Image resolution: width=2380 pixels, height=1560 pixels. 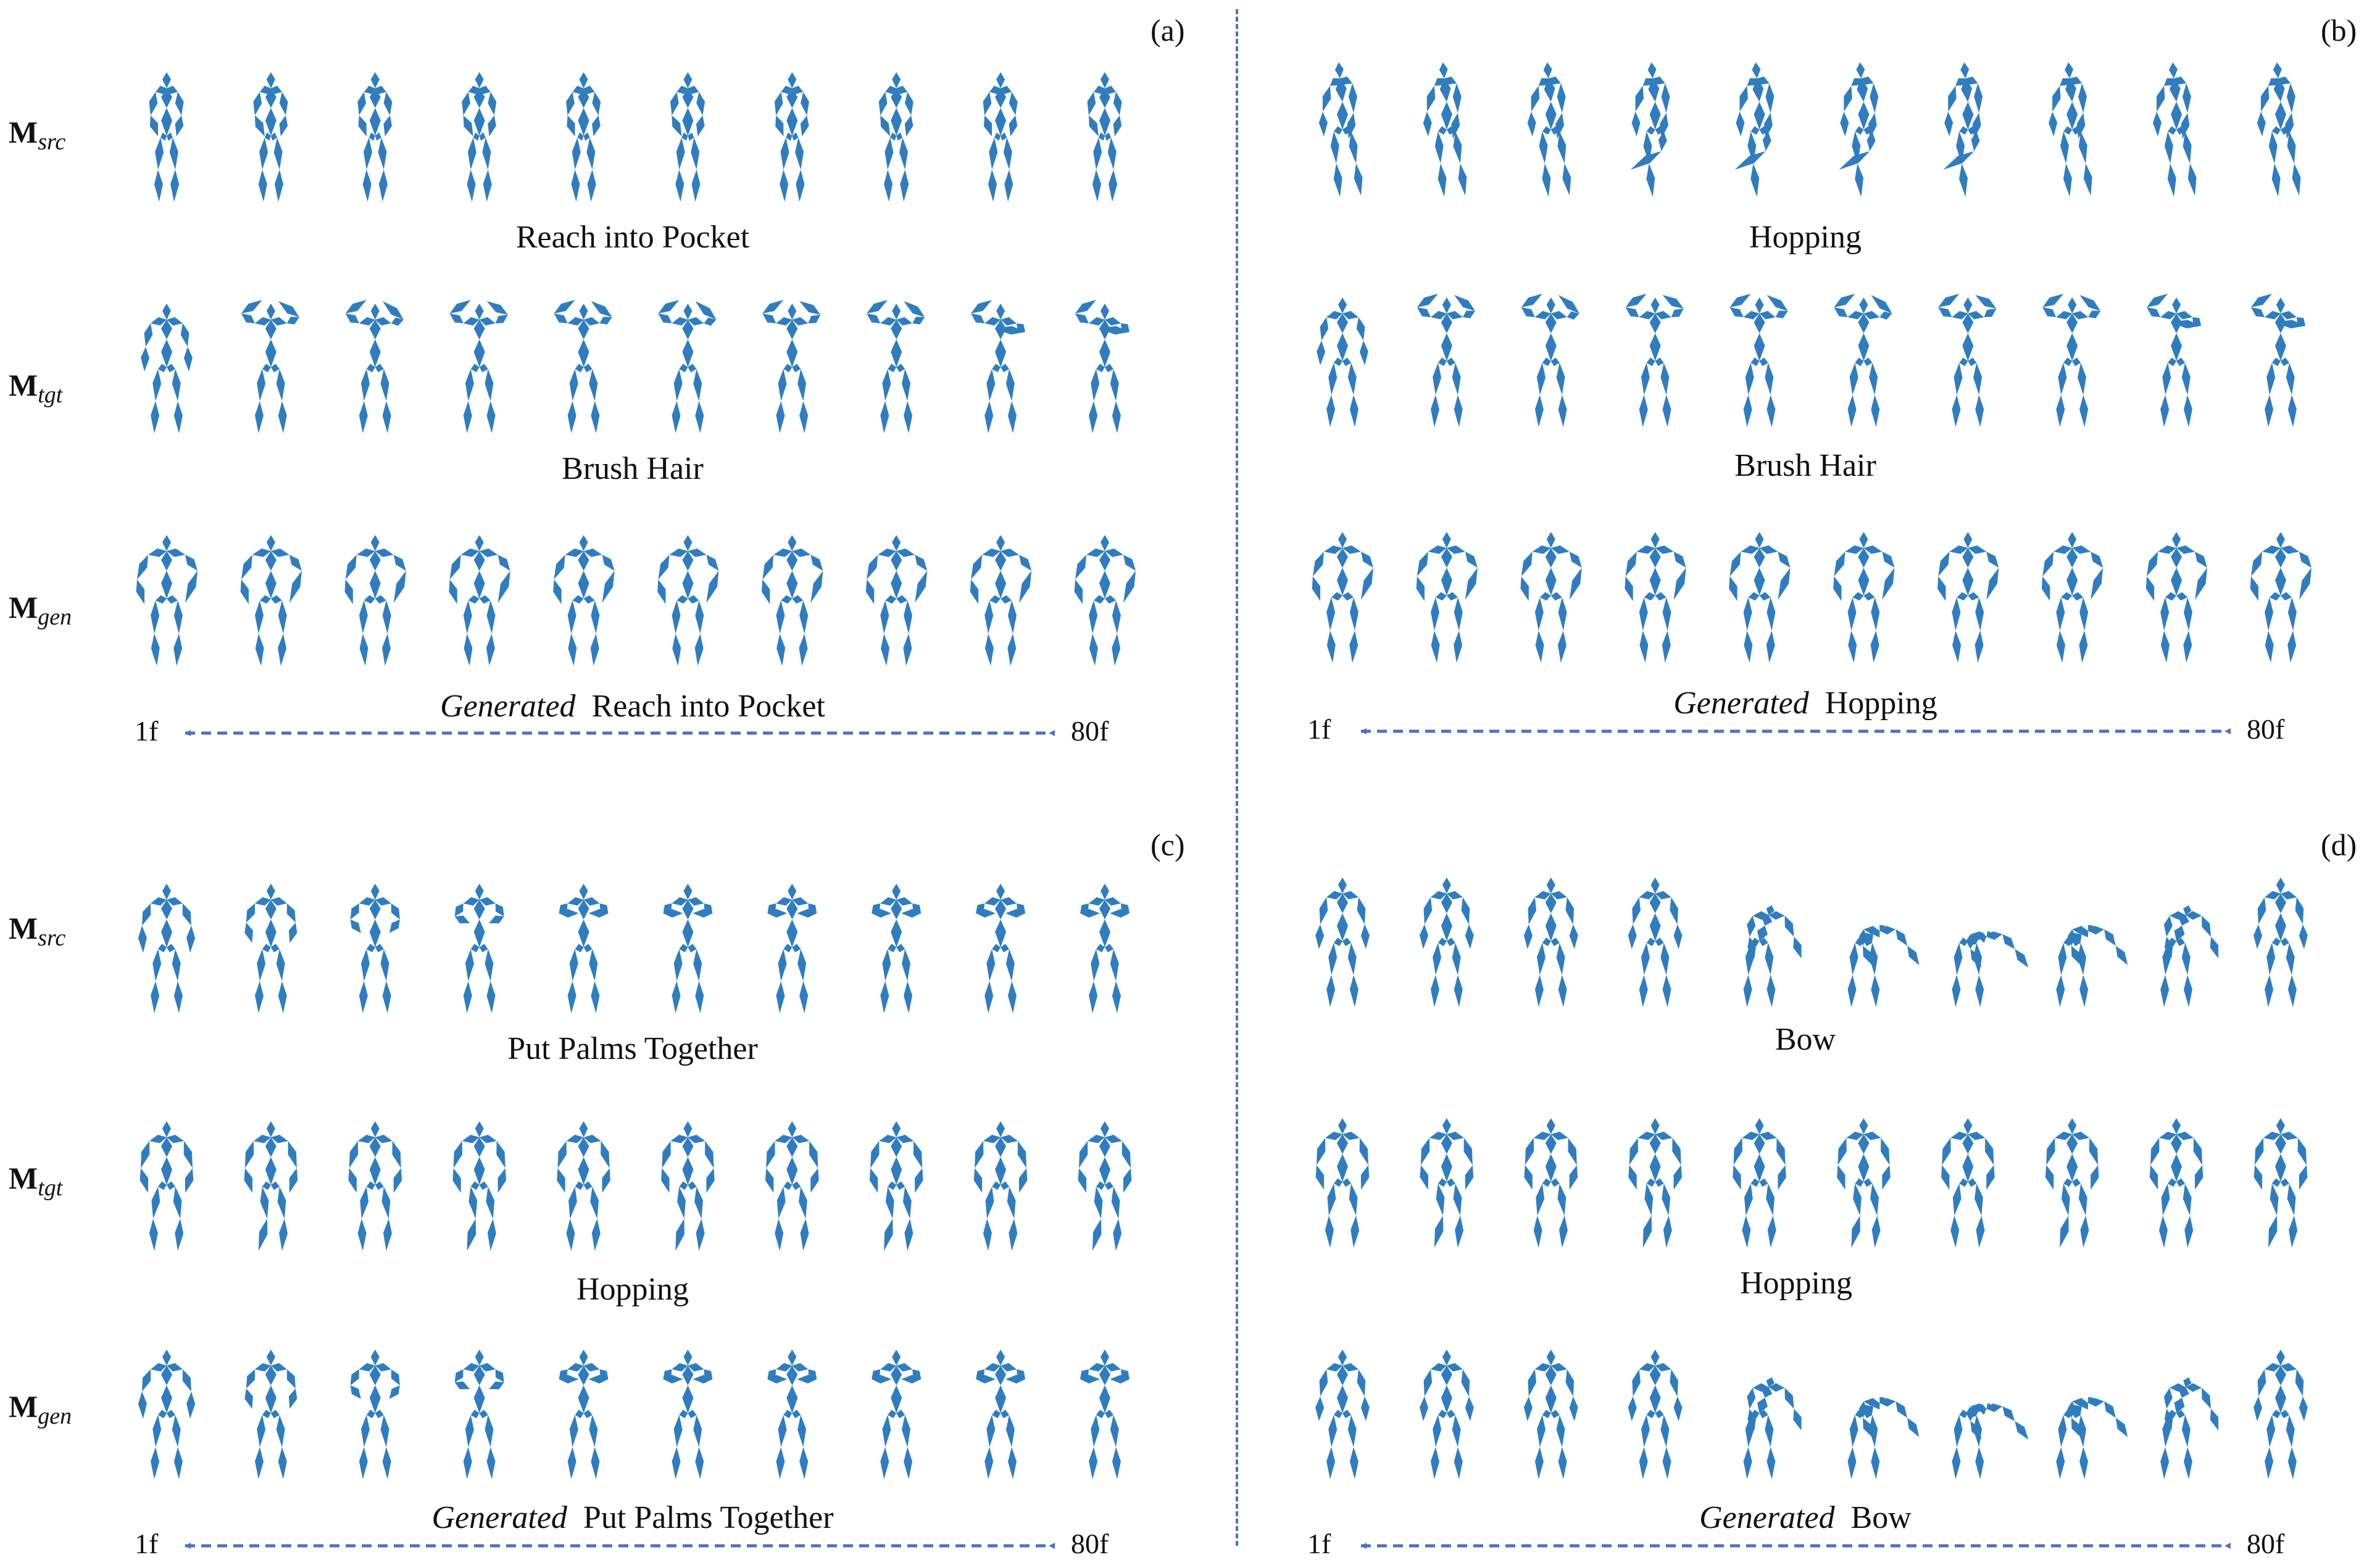 I want to click on caption-src-b: Hopping, so click(x=1806, y=237).